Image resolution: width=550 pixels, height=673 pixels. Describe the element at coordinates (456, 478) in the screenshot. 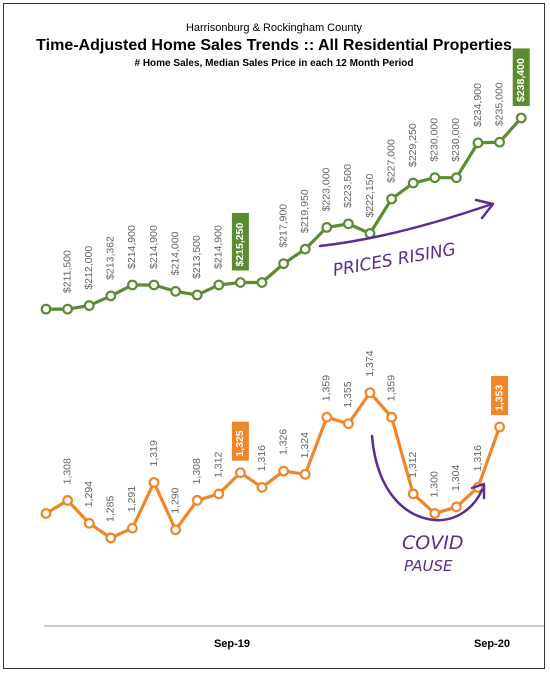

I see `count-data-label: 1,304` at that location.